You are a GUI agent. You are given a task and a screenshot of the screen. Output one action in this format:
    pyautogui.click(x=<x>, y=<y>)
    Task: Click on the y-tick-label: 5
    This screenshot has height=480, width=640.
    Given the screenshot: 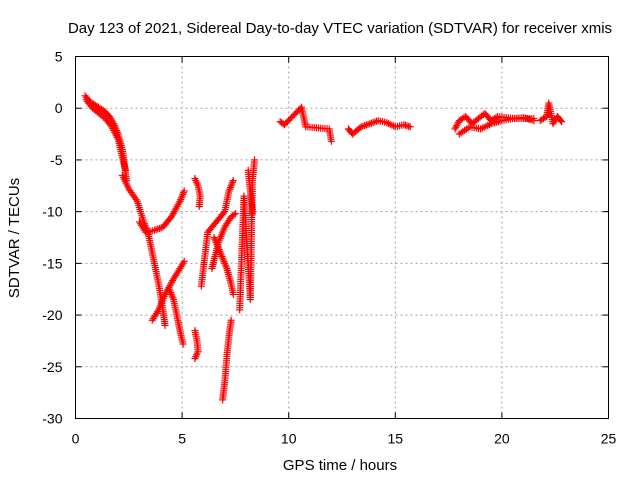 What is the action you would take?
    pyautogui.click(x=59, y=57)
    